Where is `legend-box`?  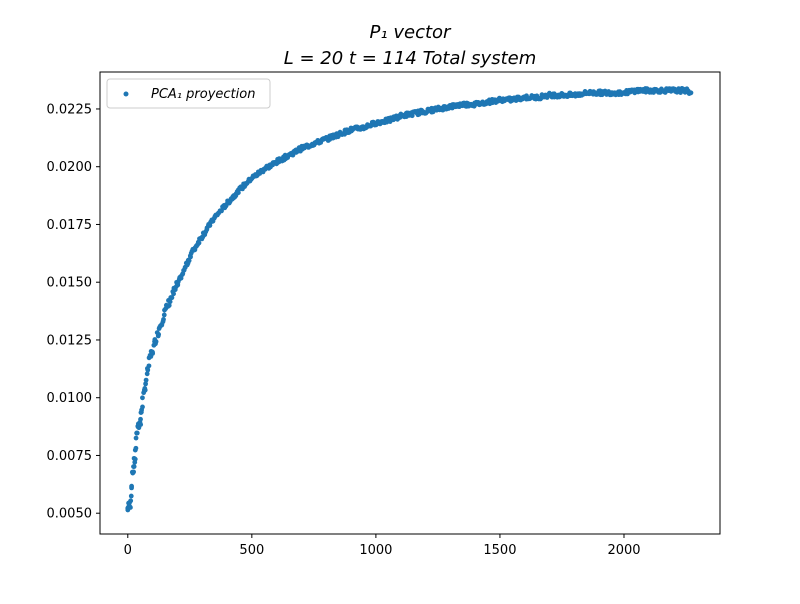
legend-box is located at coordinates (188, 93).